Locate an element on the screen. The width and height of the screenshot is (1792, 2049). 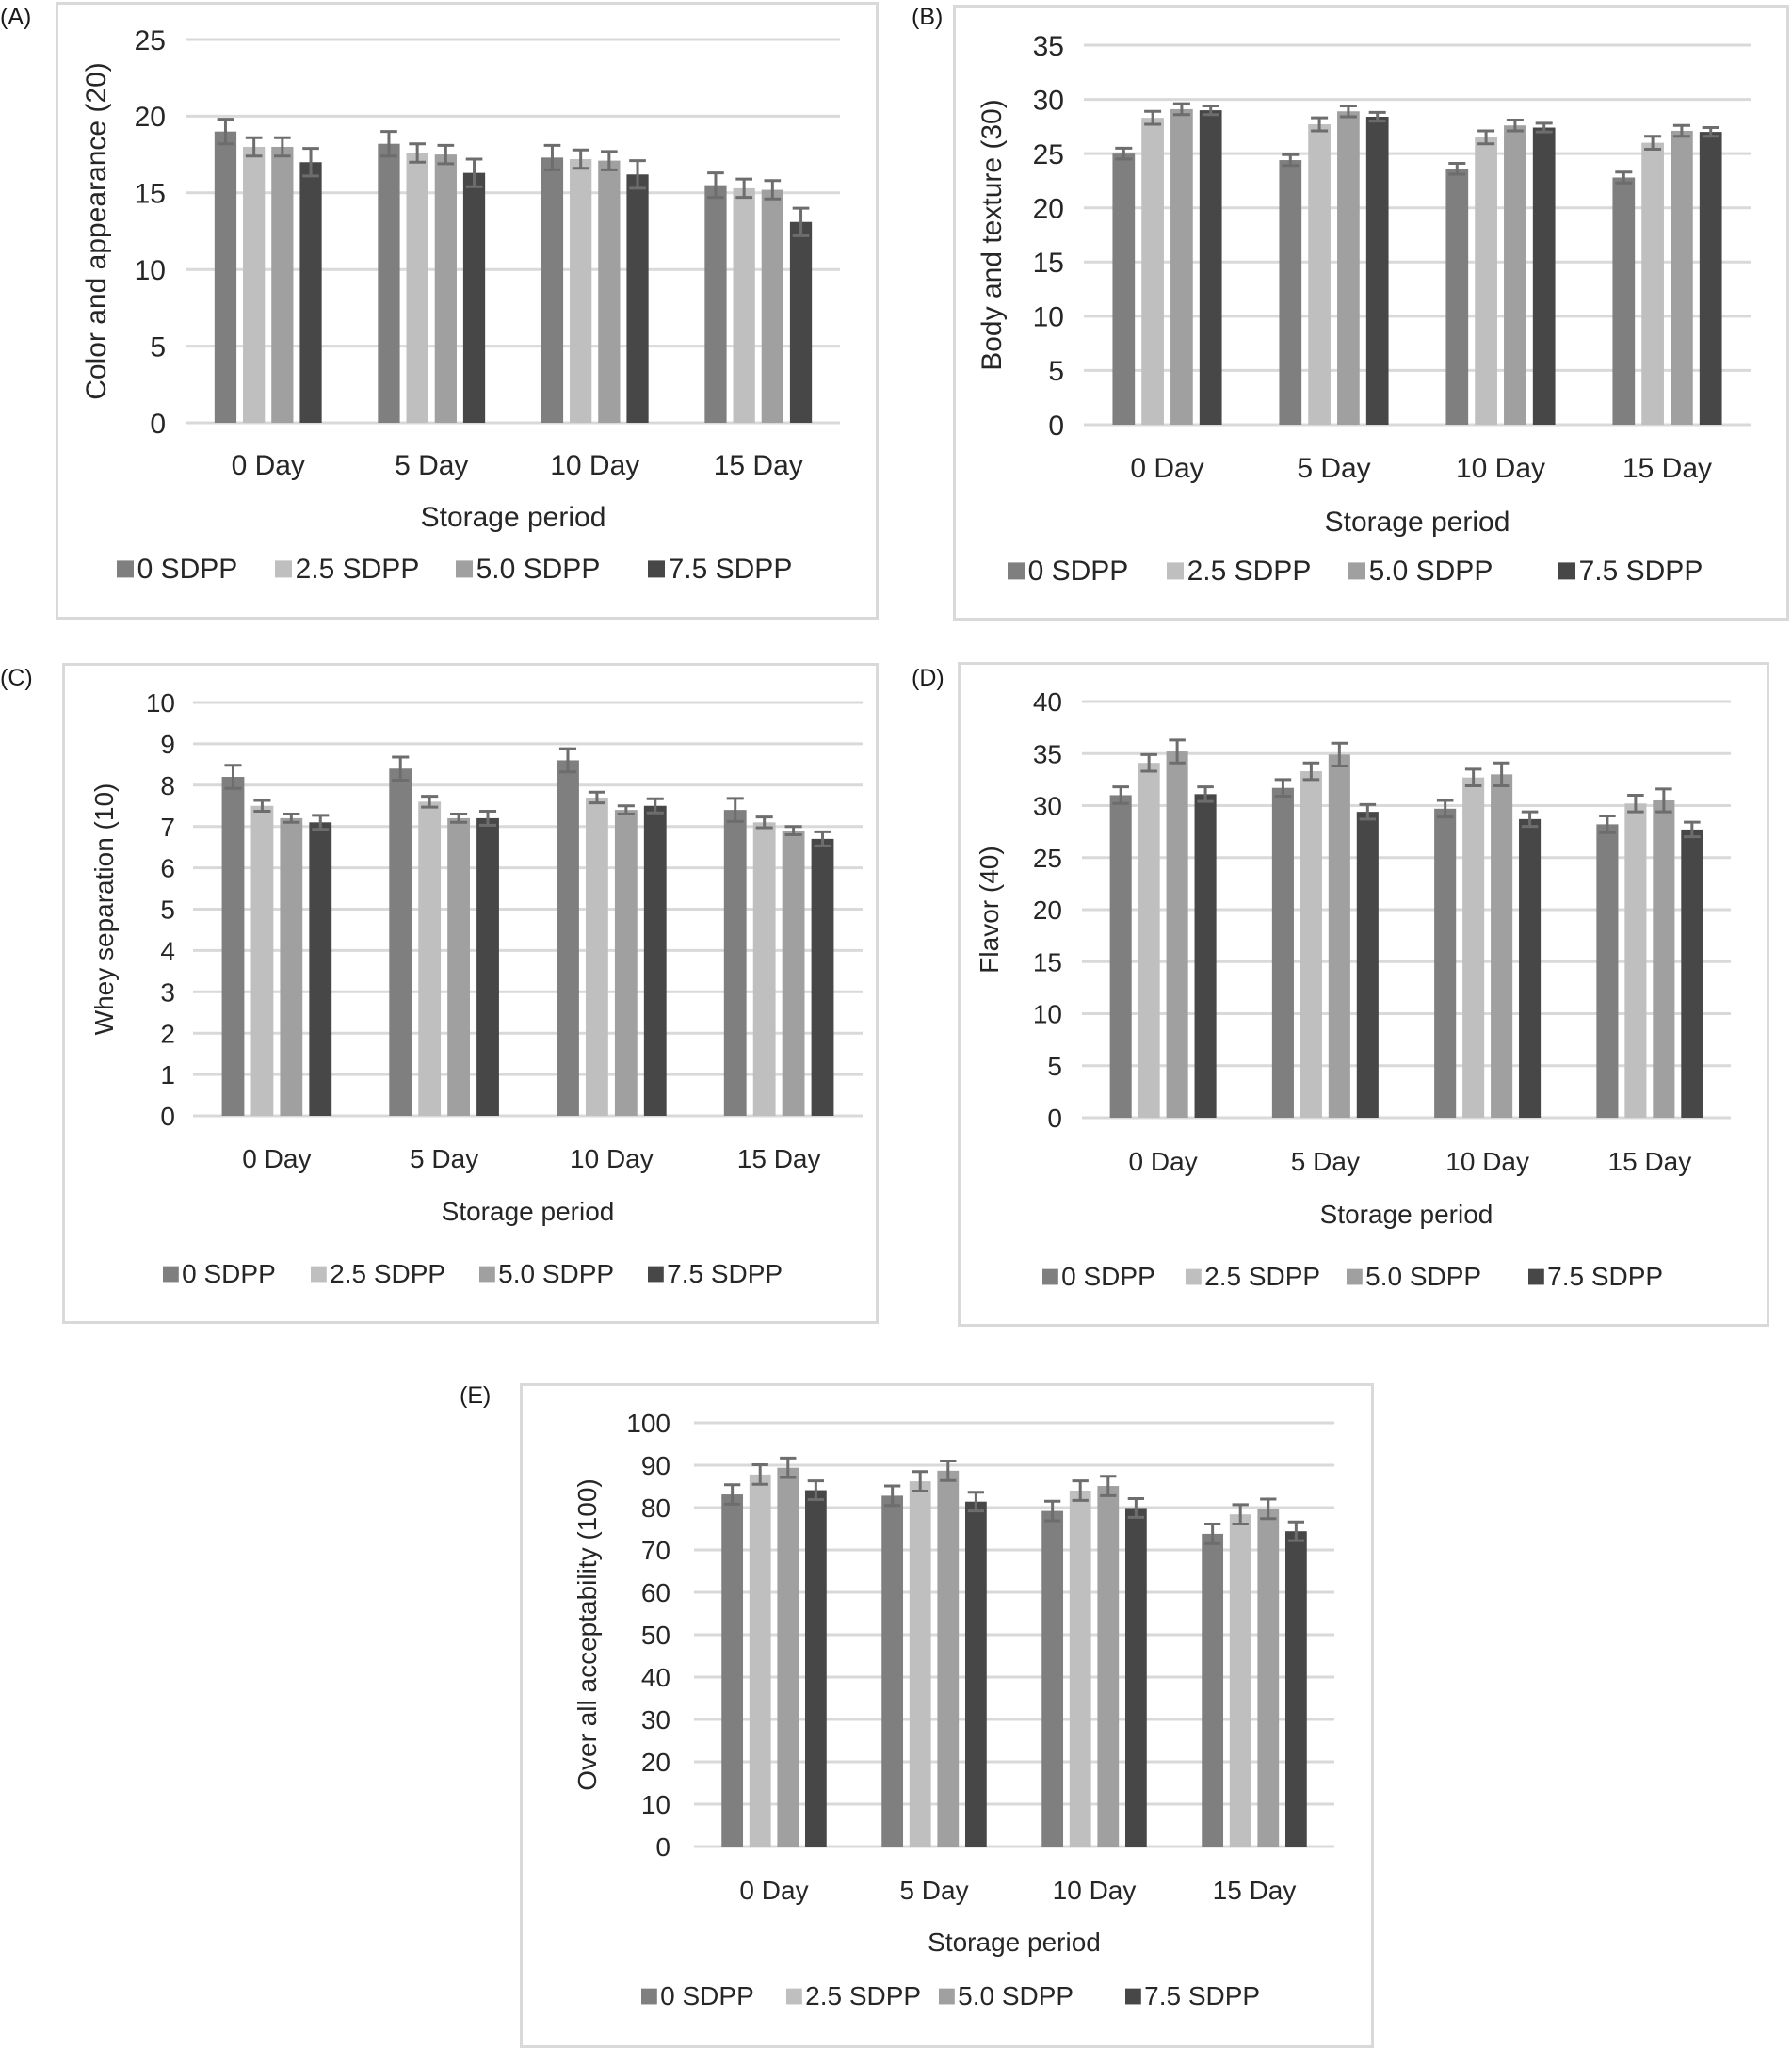
y-tick-label: 9 is located at coordinates (167, 745).